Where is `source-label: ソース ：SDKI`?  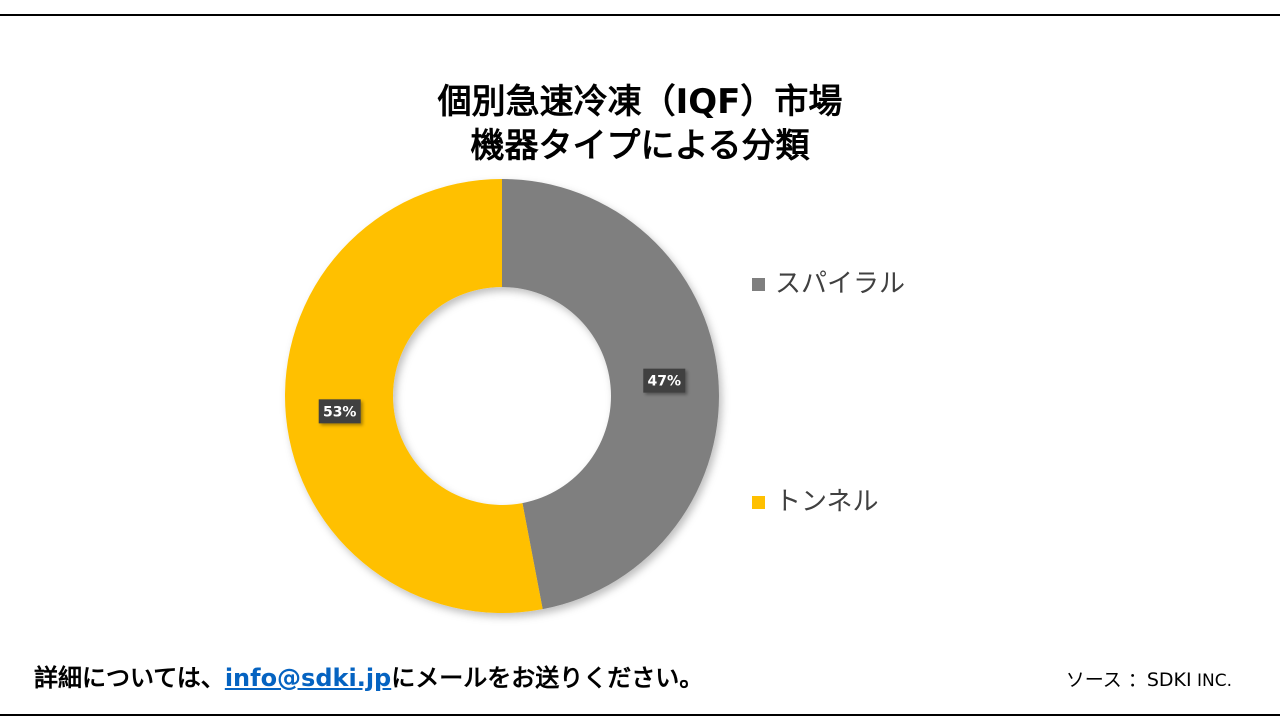 source-label: ソース ：SDKI is located at coordinates (1128, 680).